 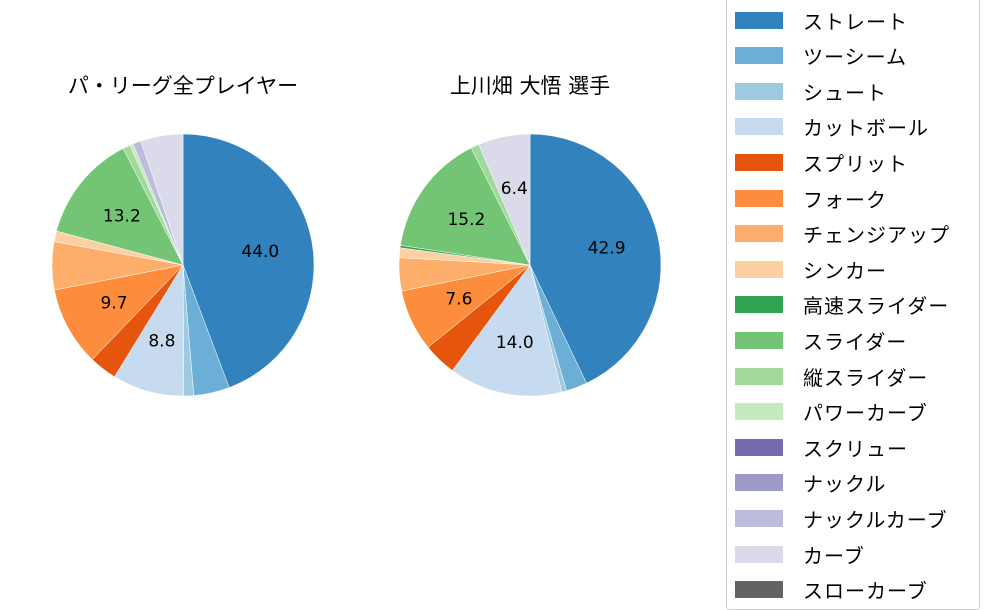 I want to click on legend-item: シュート, so click(x=811, y=91).